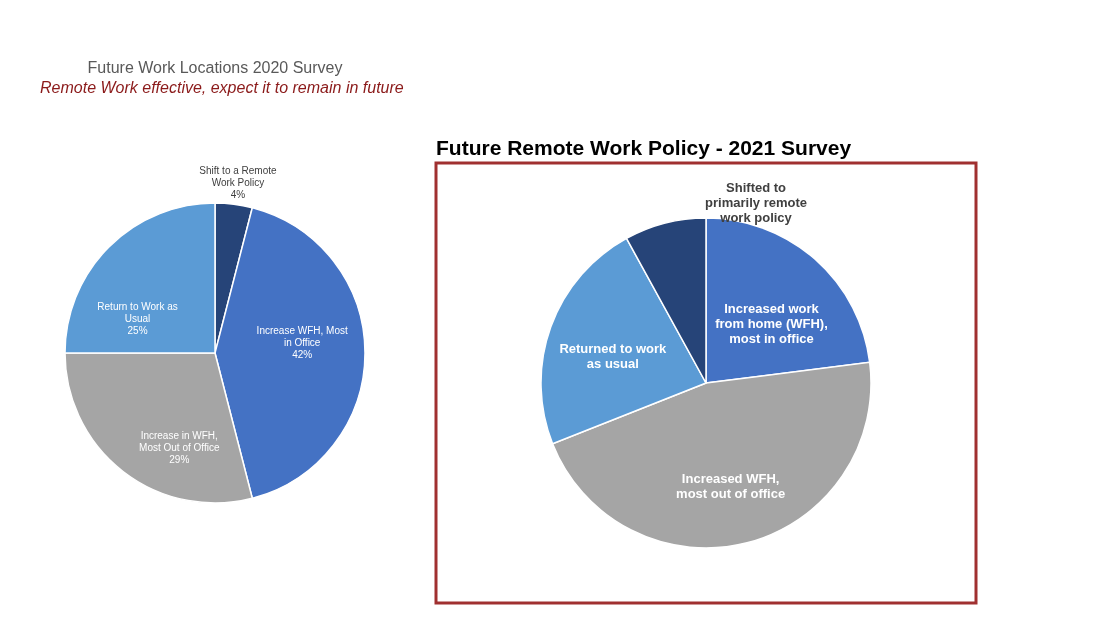 The height and width of the screenshot is (627, 1111). I want to click on data-label: 25%, so click(137, 331).